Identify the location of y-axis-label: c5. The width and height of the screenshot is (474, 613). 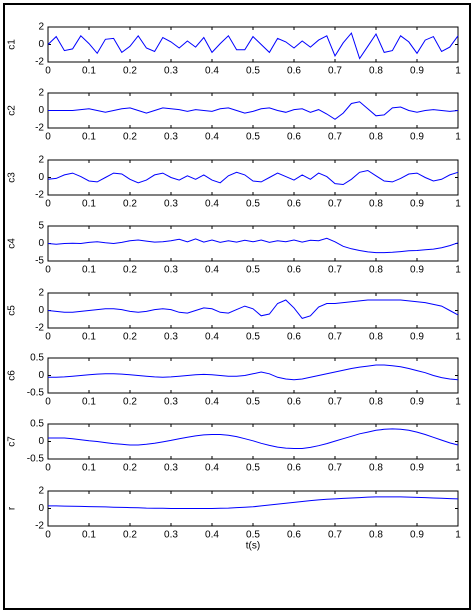
(12, 310).